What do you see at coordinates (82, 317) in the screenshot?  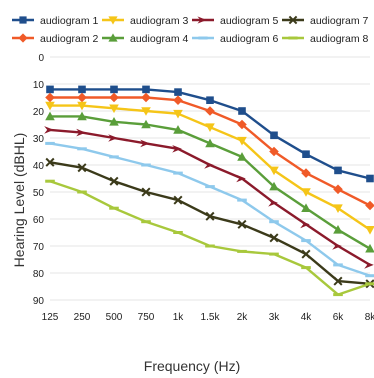 I see `x-tick-label: 250` at bounding box center [82, 317].